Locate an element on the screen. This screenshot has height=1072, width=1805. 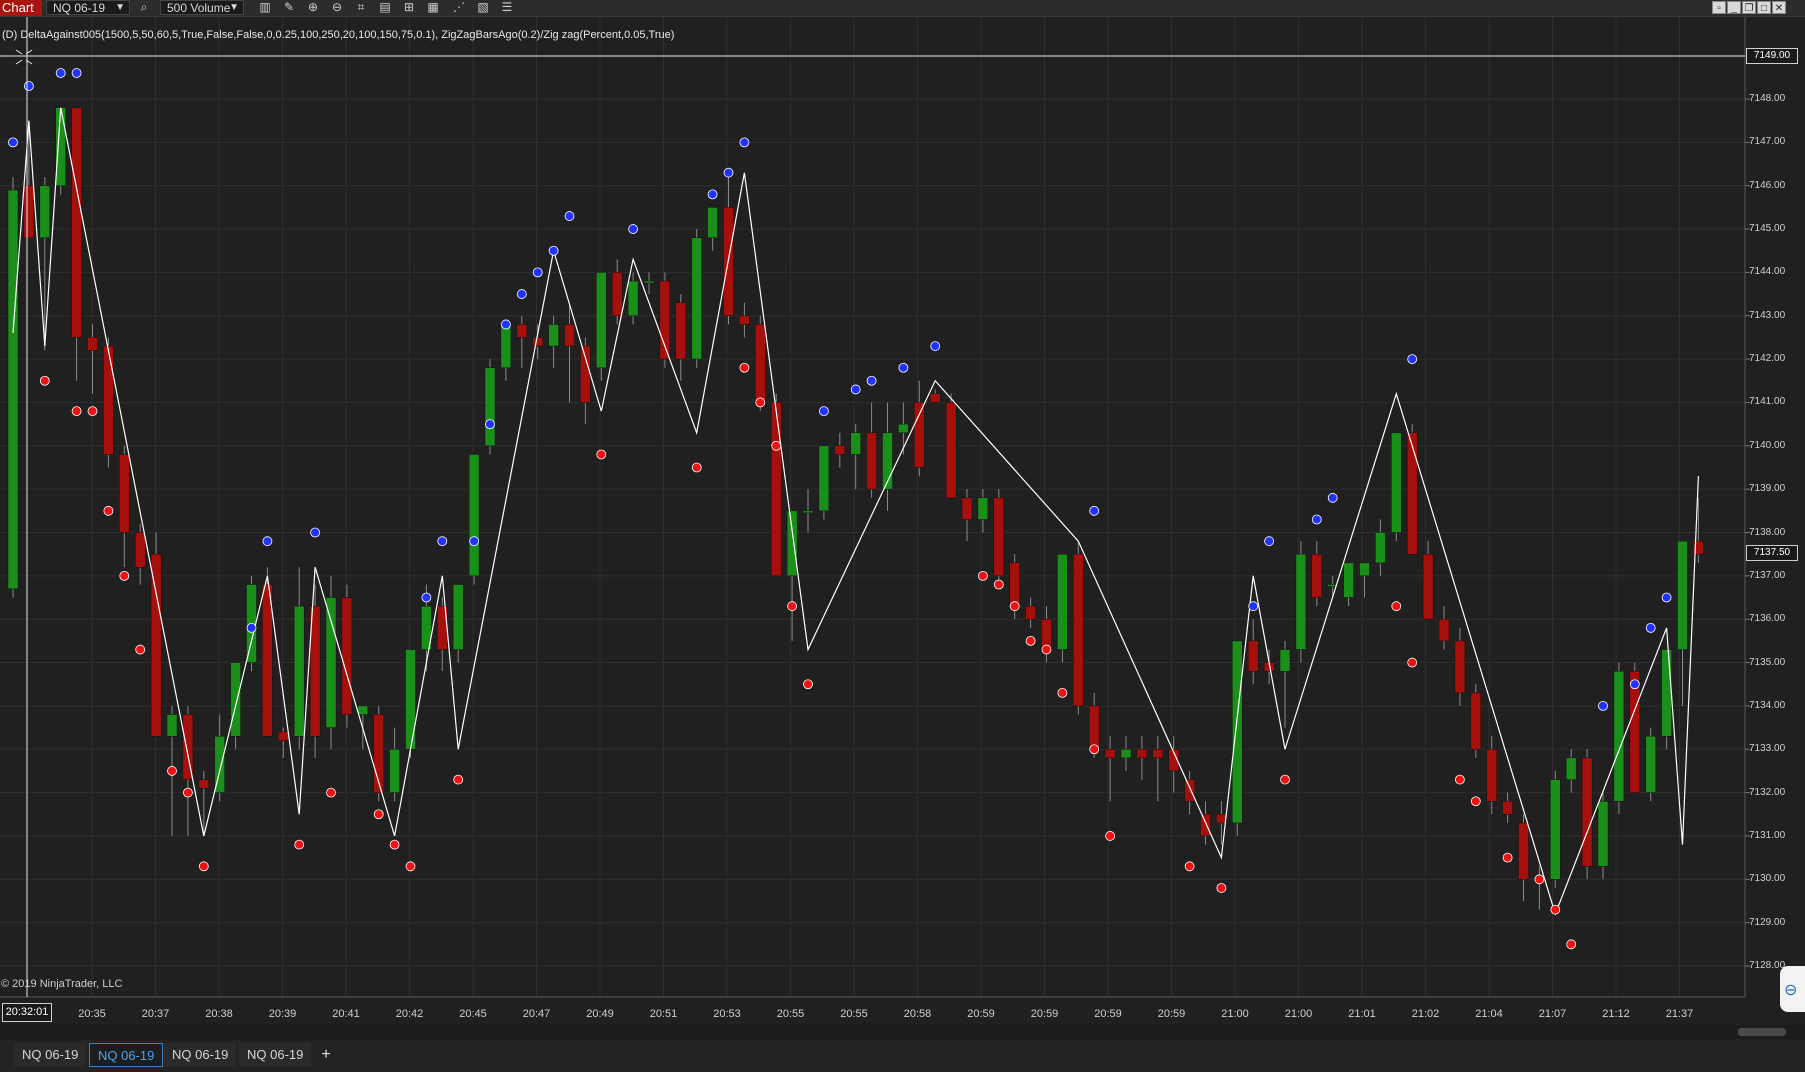
tab-nq-06-19-3: NQ 06-19 is located at coordinates (200, 1055).